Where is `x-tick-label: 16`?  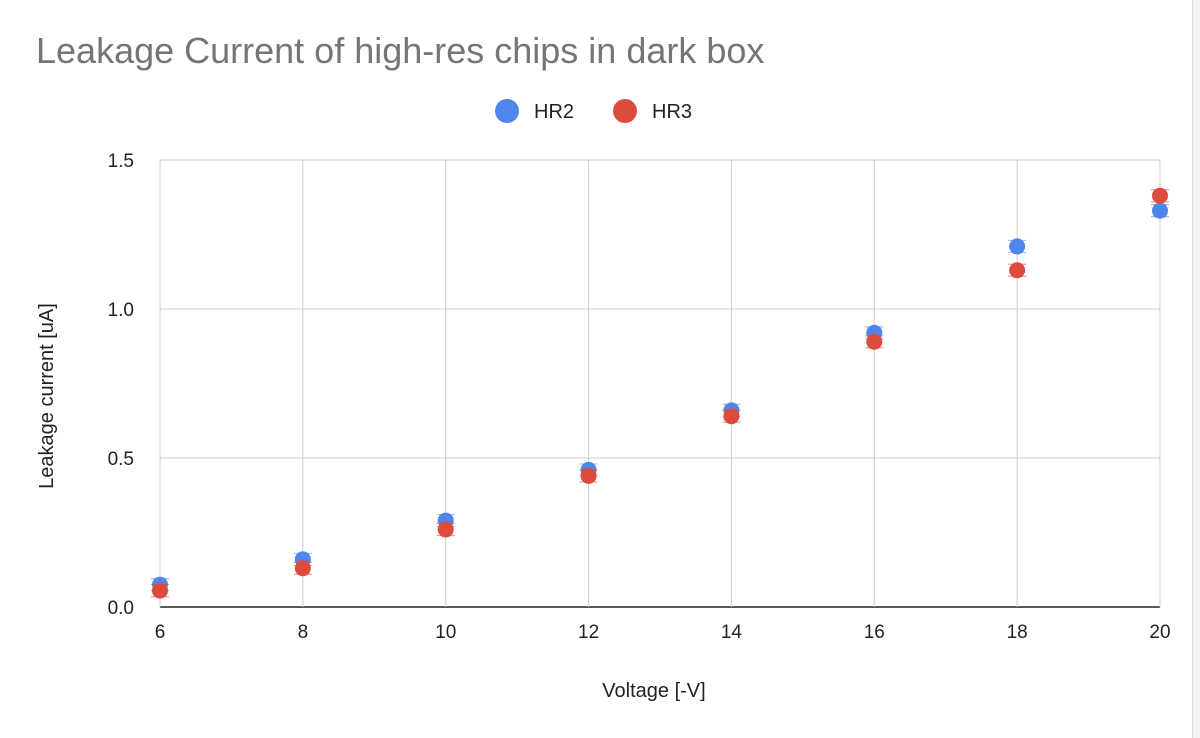
x-tick-label: 16 is located at coordinates (874, 632).